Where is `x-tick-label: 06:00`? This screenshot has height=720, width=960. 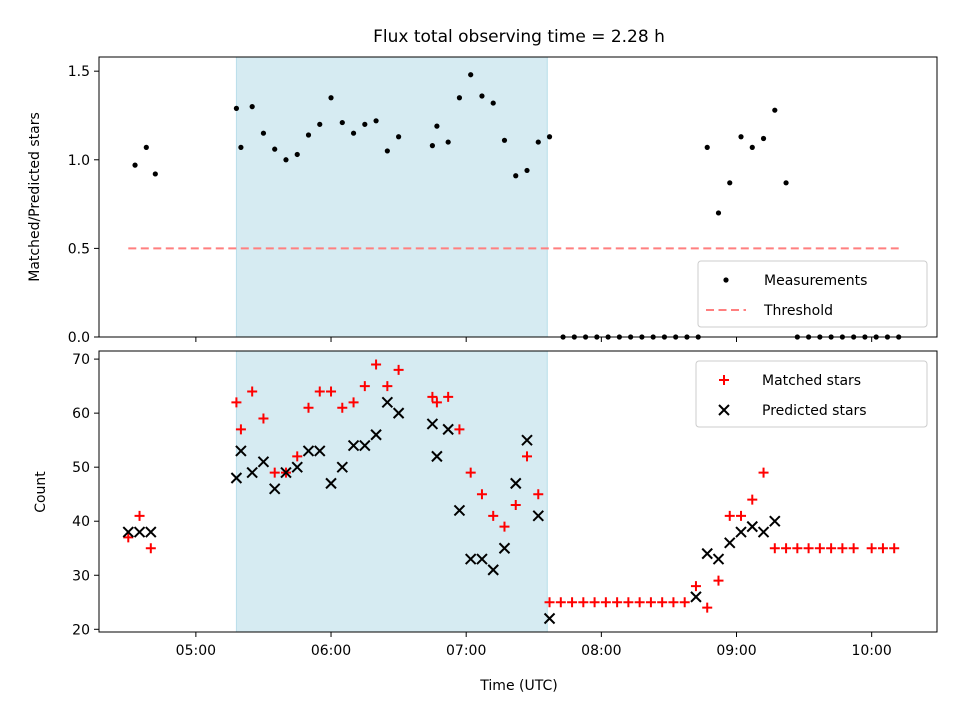 x-tick-label: 06:00 is located at coordinates (331, 651).